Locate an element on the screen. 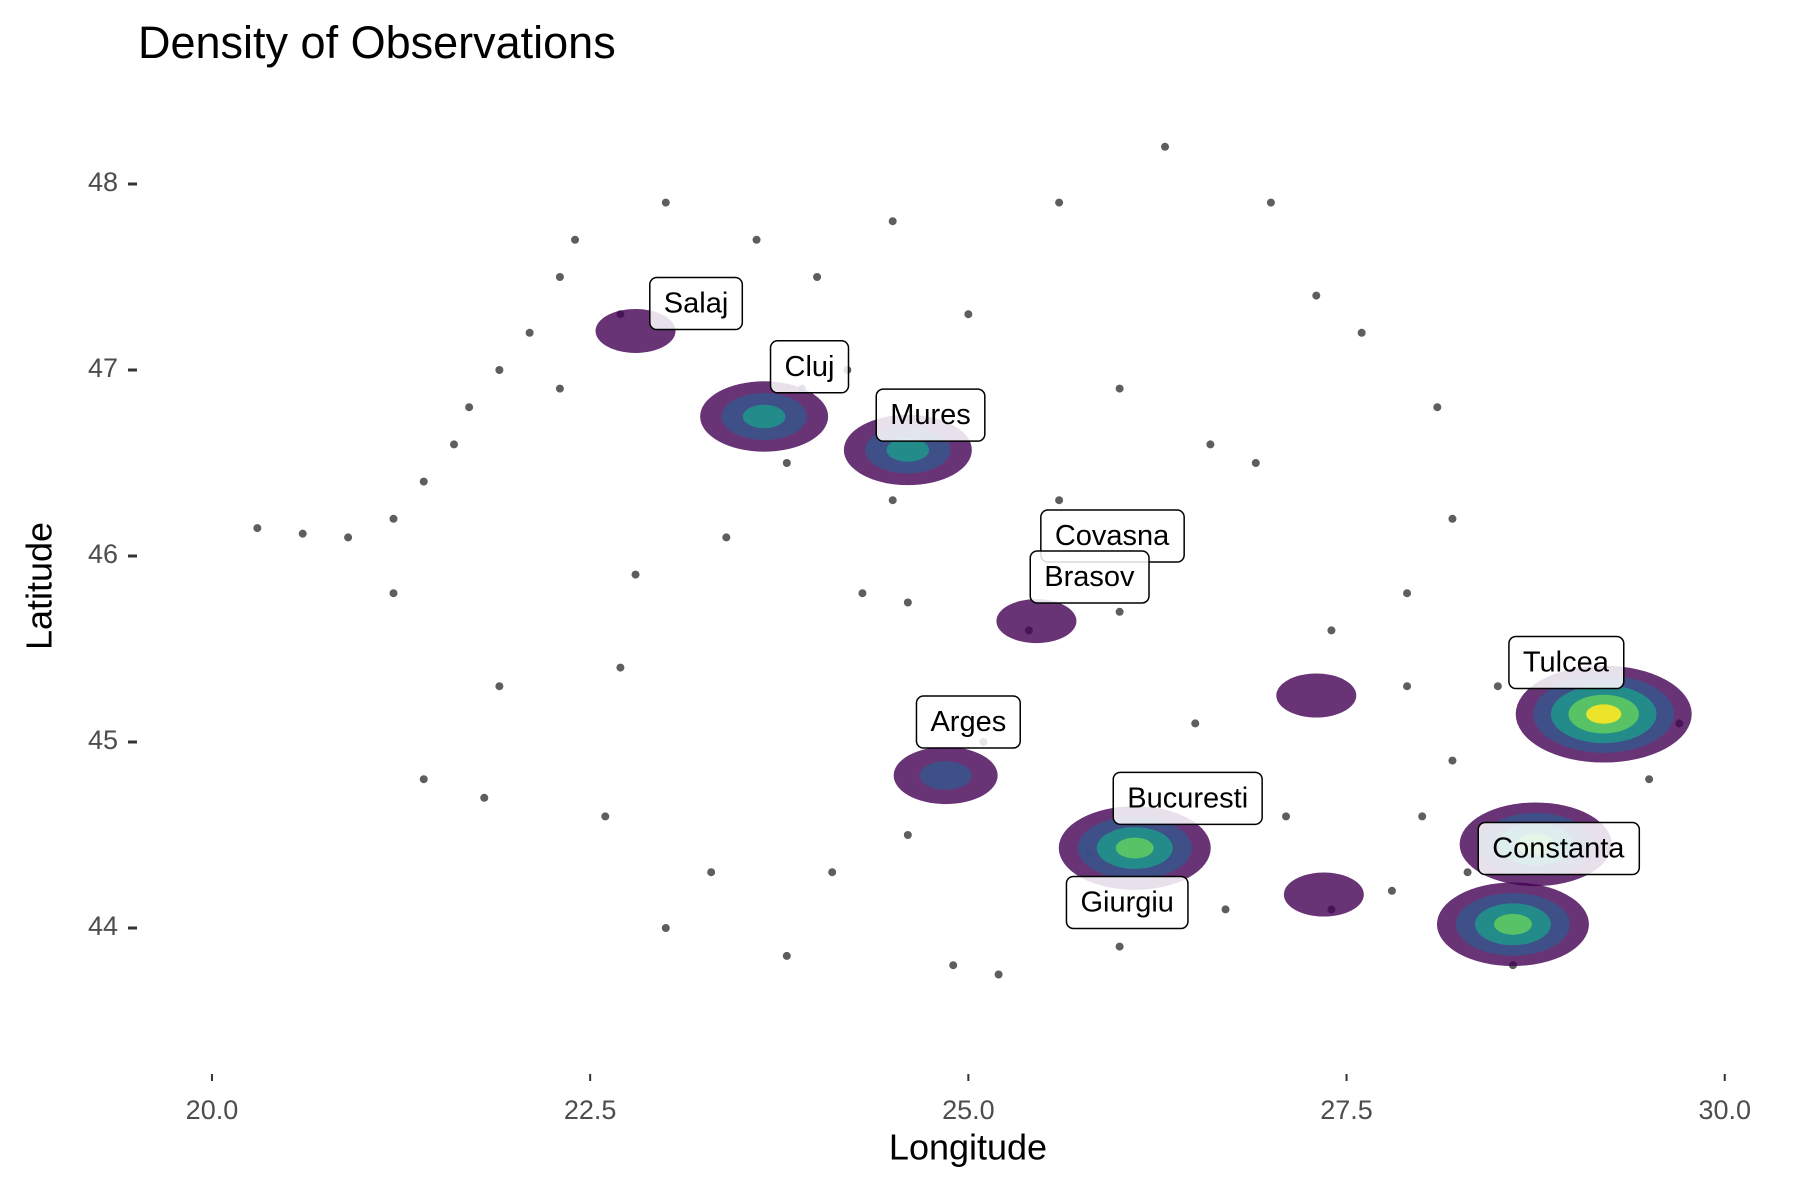 The height and width of the screenshot is (1200, 1800). annotation: Cluj is located at coordinates (809, 367).